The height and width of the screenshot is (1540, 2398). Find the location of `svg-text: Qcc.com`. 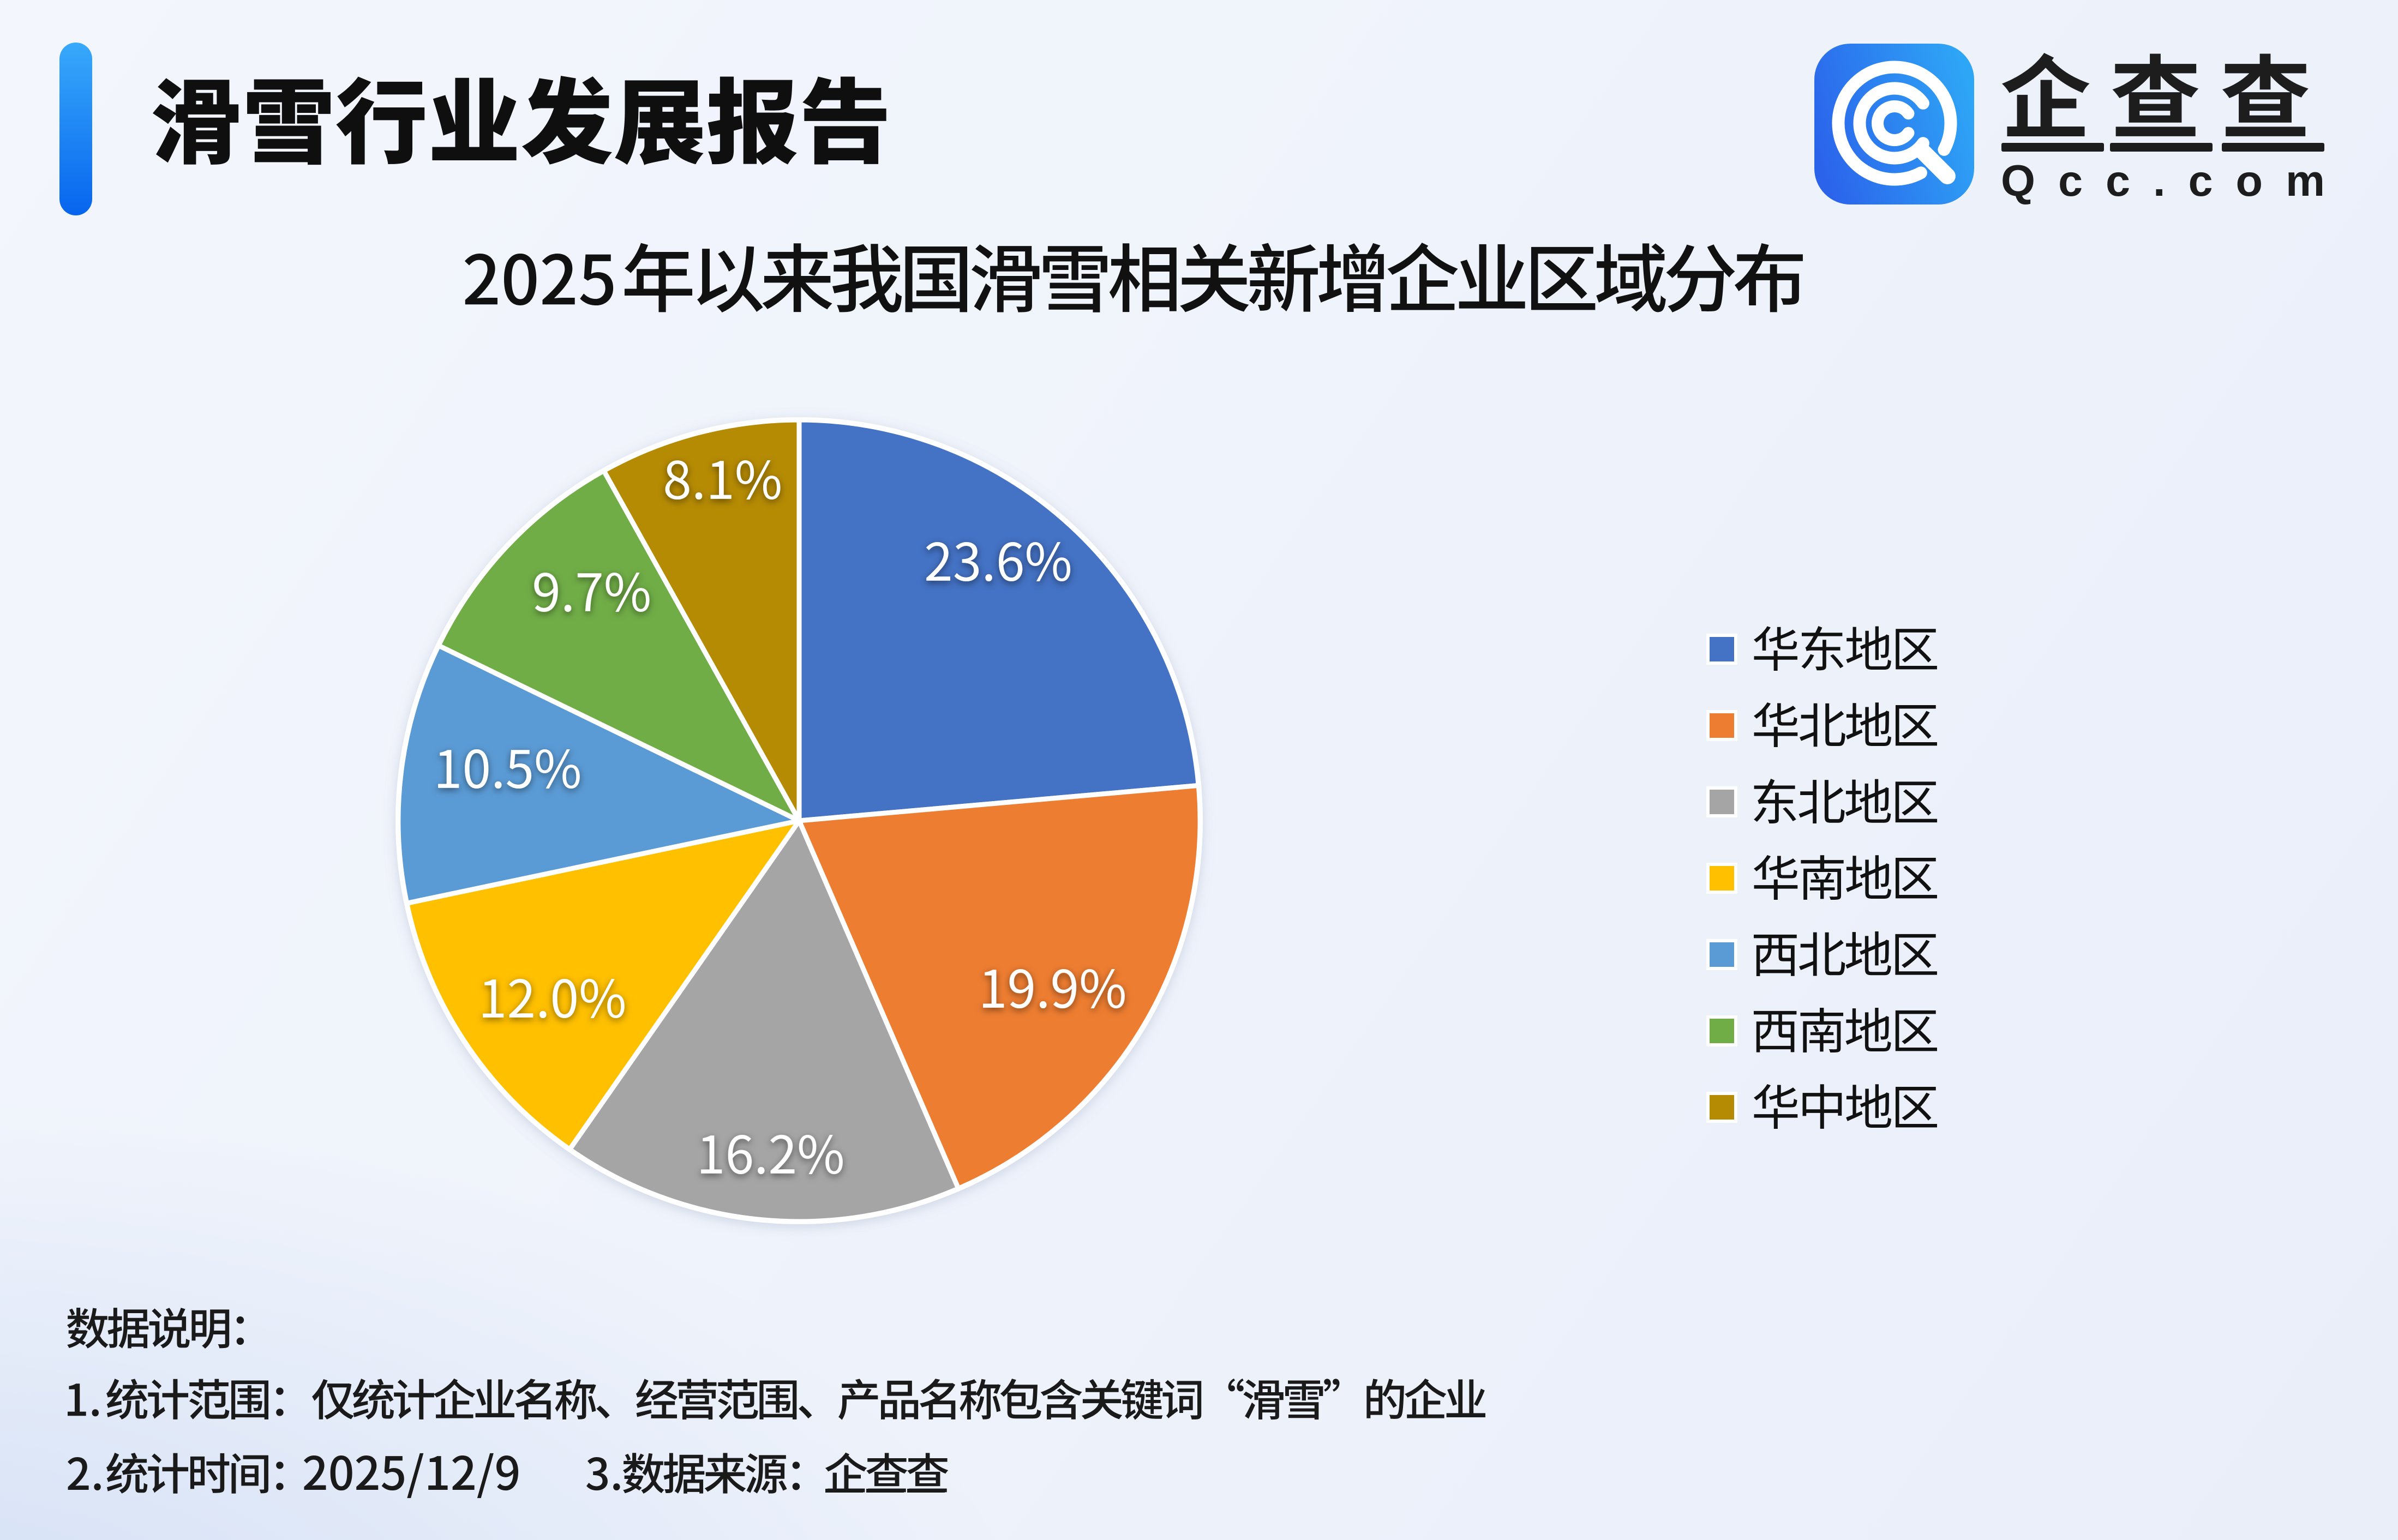

svg-text: Qcc.com is located at coordinates (2163, 181).